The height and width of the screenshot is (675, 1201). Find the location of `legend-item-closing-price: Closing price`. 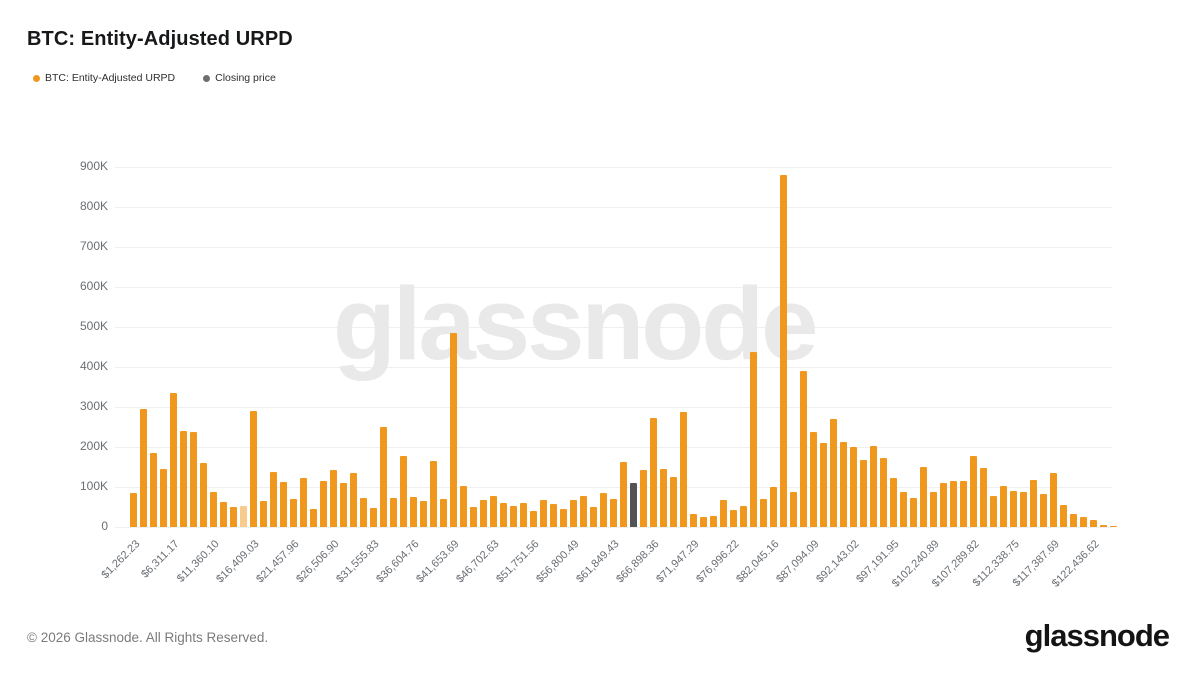

legend-item-closing-price: Closing price is located at coordinates (239, 78).